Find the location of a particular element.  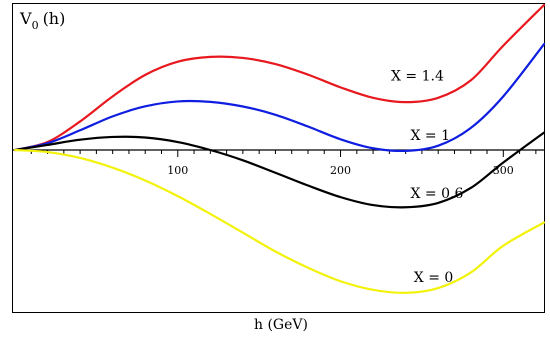

x-tick-label: 100 is located at coordinates (177, 170).